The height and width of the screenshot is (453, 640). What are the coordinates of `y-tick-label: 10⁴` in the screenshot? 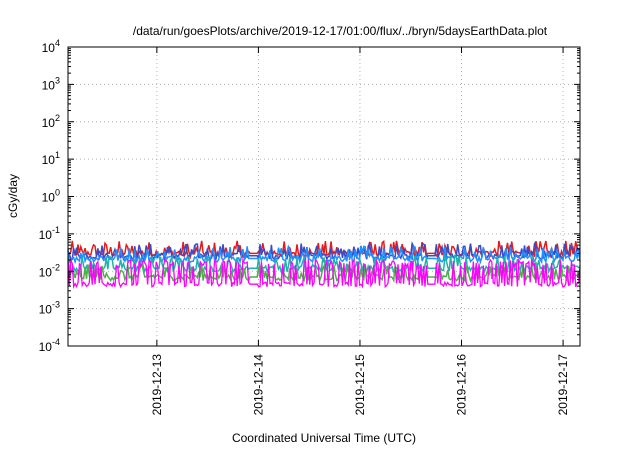 It's located at (51, 46).